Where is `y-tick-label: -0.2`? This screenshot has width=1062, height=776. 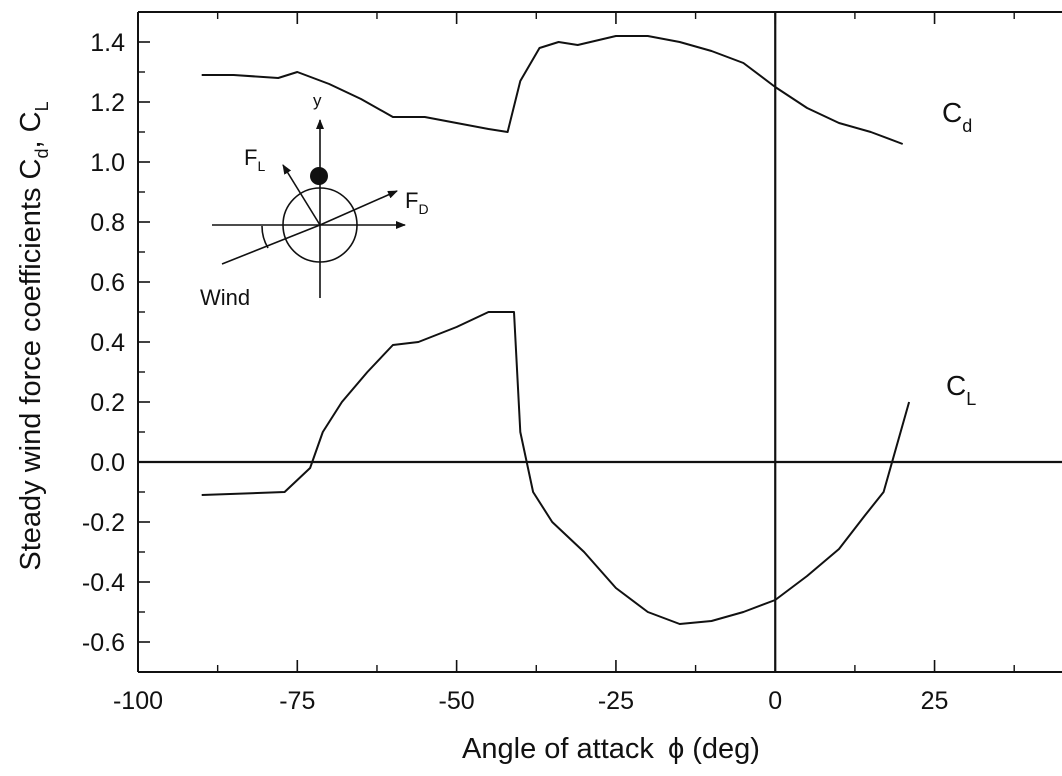 y-tick-label: -0.2 is located at coordinates (103, 523).